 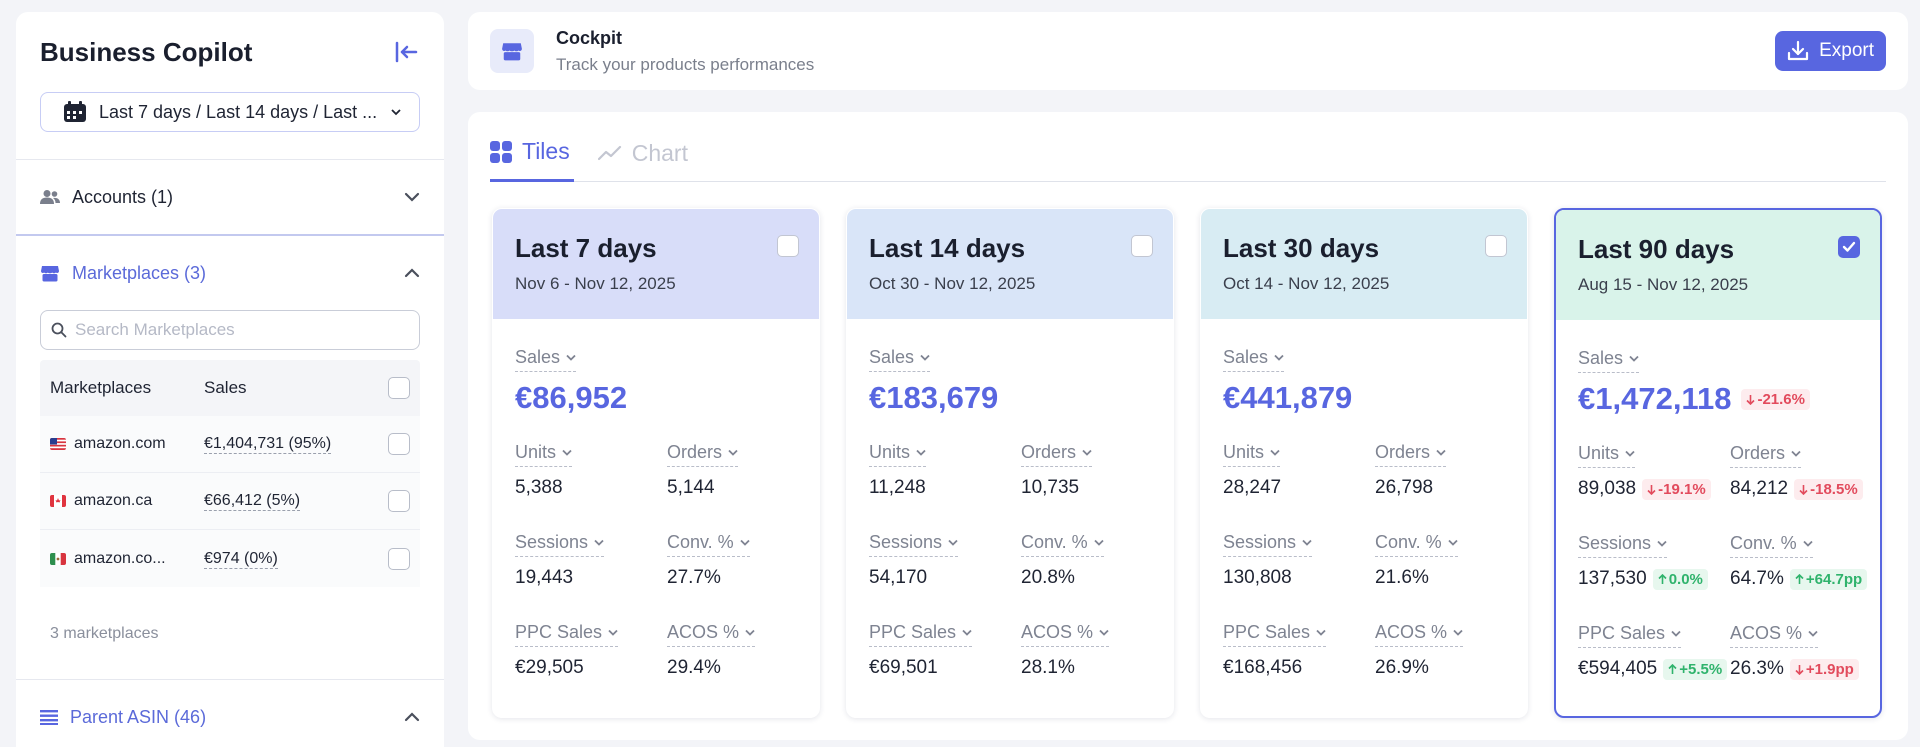 I want to click on marketplace-name: amazon.com, so click(x=120, y=443).